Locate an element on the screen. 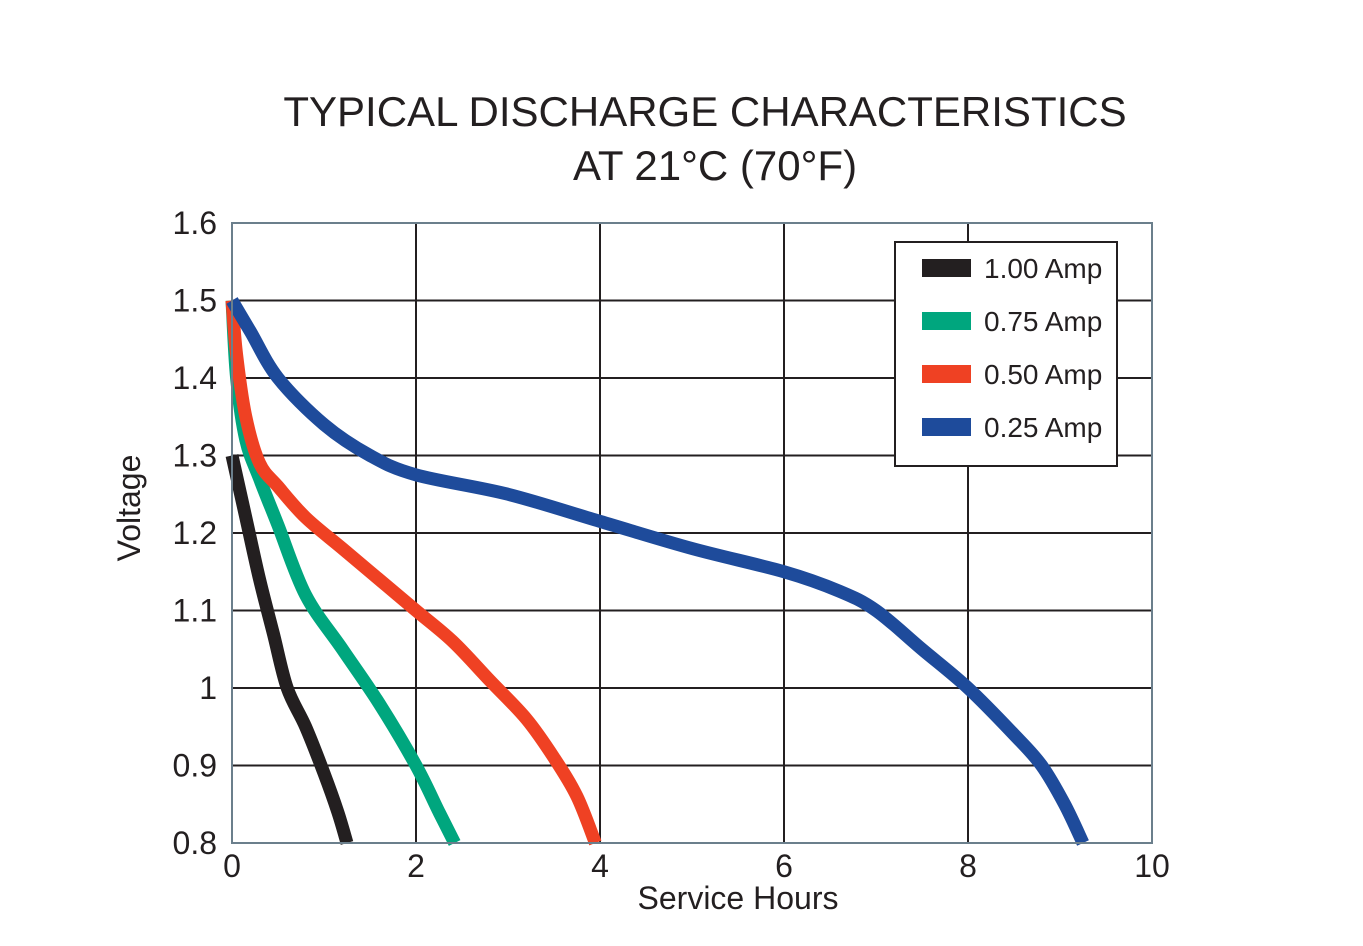 Image resolution: width=1363 pixels, height=946 pixels. y-tick-label: 1 is located at coordinates (208, 688).